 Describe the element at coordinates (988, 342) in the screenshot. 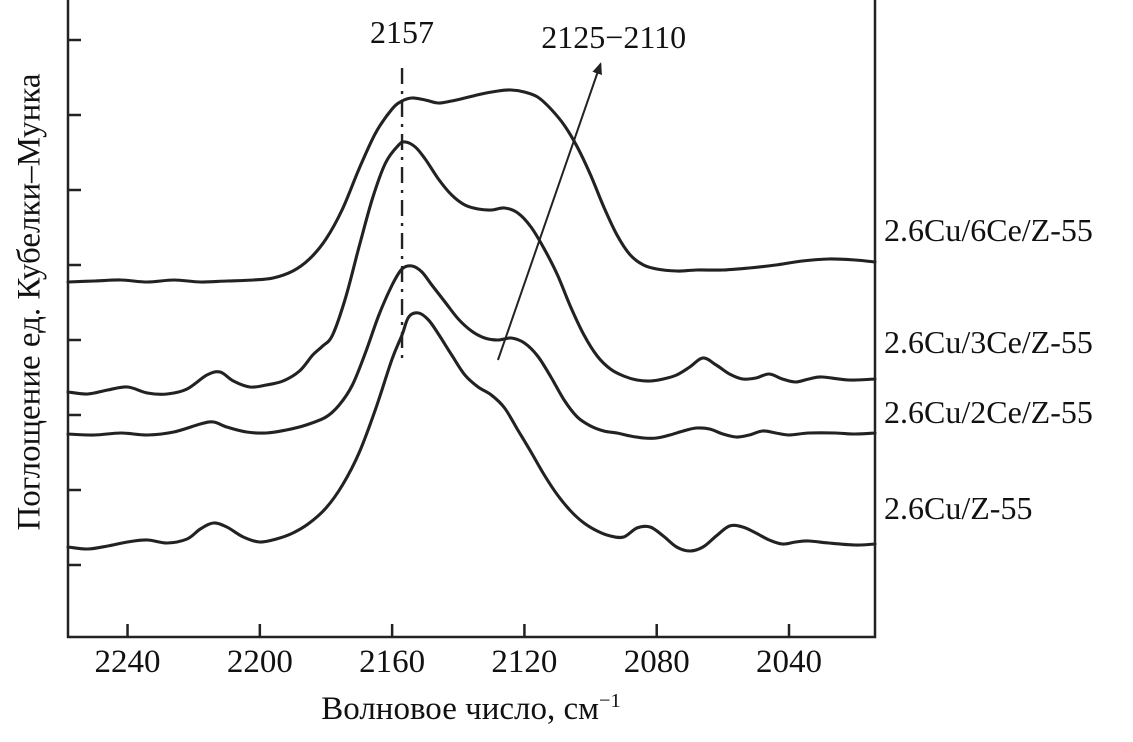

I see `series-label-3ce: 2.6Cu/3Ce/Z-55` at that location.